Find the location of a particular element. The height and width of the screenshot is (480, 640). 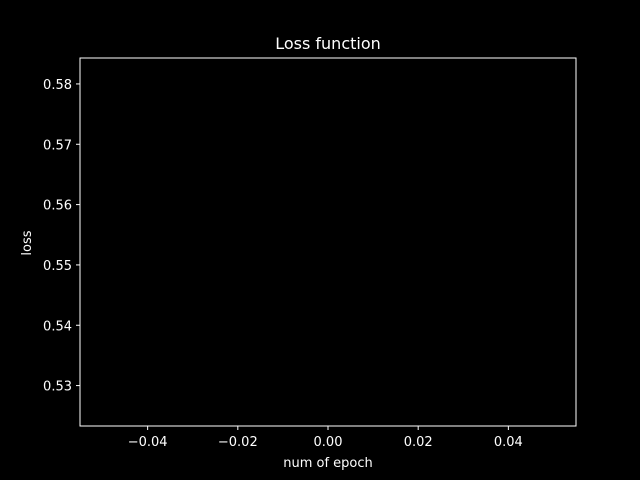

y-tick-label: 0.56 is located at coordinates (57, 206).